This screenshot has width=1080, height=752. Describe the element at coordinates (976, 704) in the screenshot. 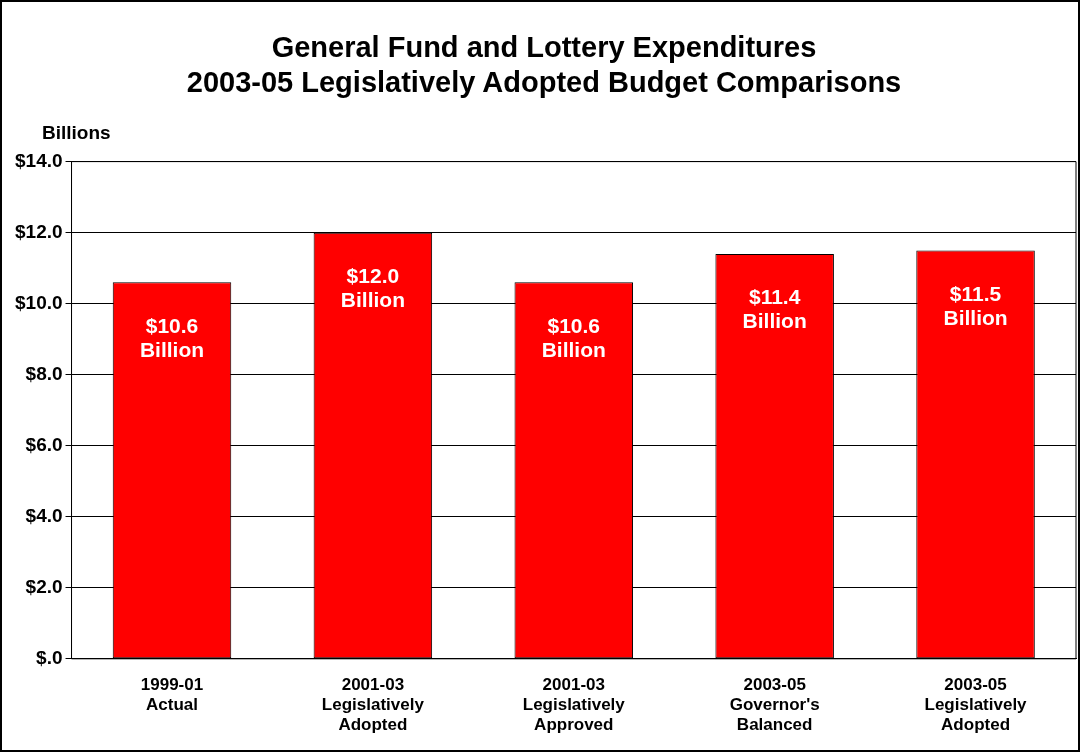

I see `x-tick-label: 2003-05 Legislatively Adopted` at that location.